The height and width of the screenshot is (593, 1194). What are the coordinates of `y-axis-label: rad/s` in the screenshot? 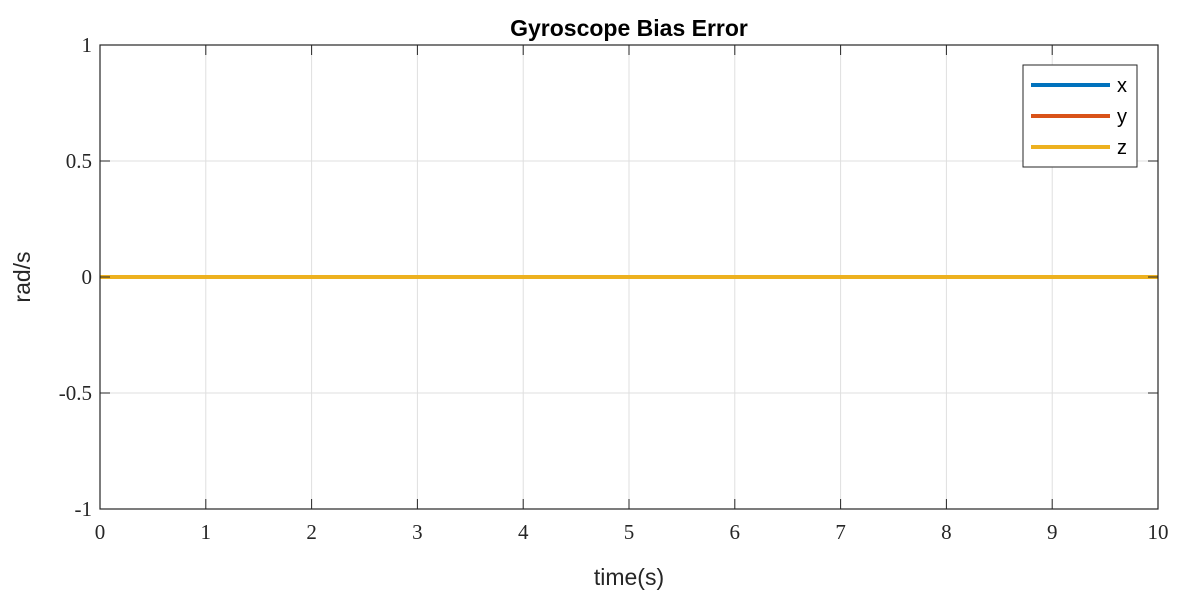 It's located at (22, 276).